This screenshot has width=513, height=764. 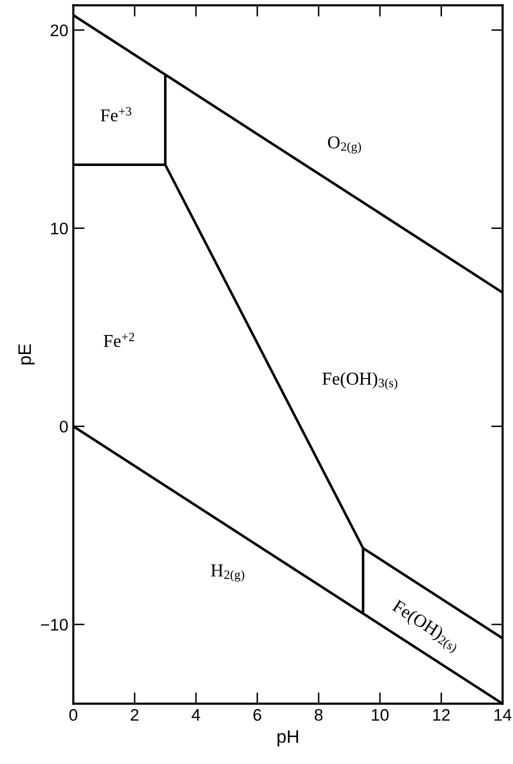 What do you see at coordinates (441, 715) in the screenshot?
I see `x-tick-label: 12` at bounding box center [441, 715].